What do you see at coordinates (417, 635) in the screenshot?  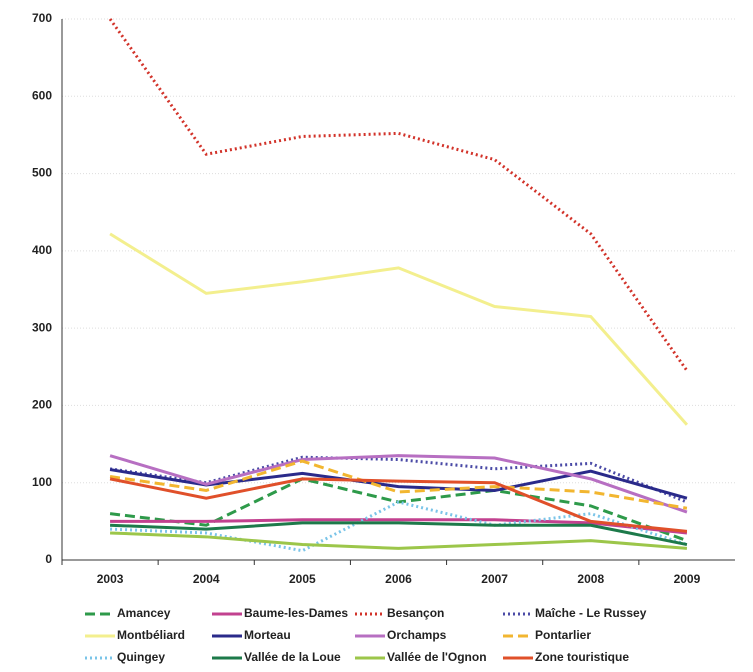 I see `legend-label: Orchamps` at bounding box center [417, 635].